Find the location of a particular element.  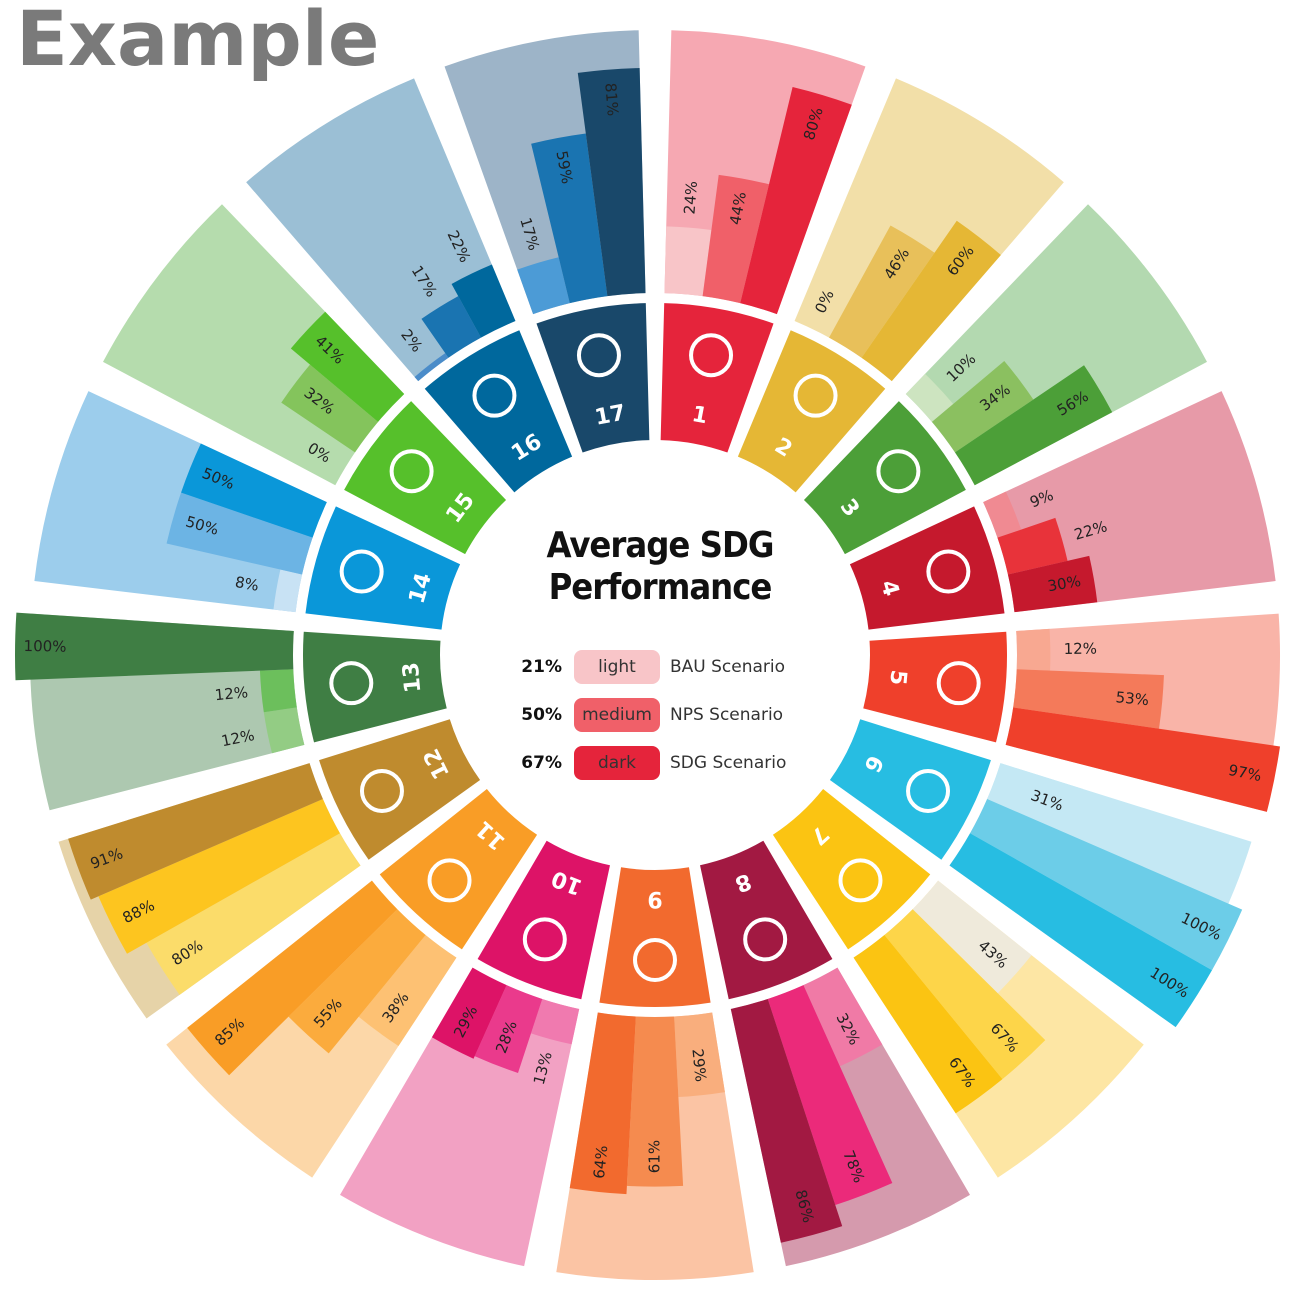

value-label: 29% is located at coordinates (698, 1065).